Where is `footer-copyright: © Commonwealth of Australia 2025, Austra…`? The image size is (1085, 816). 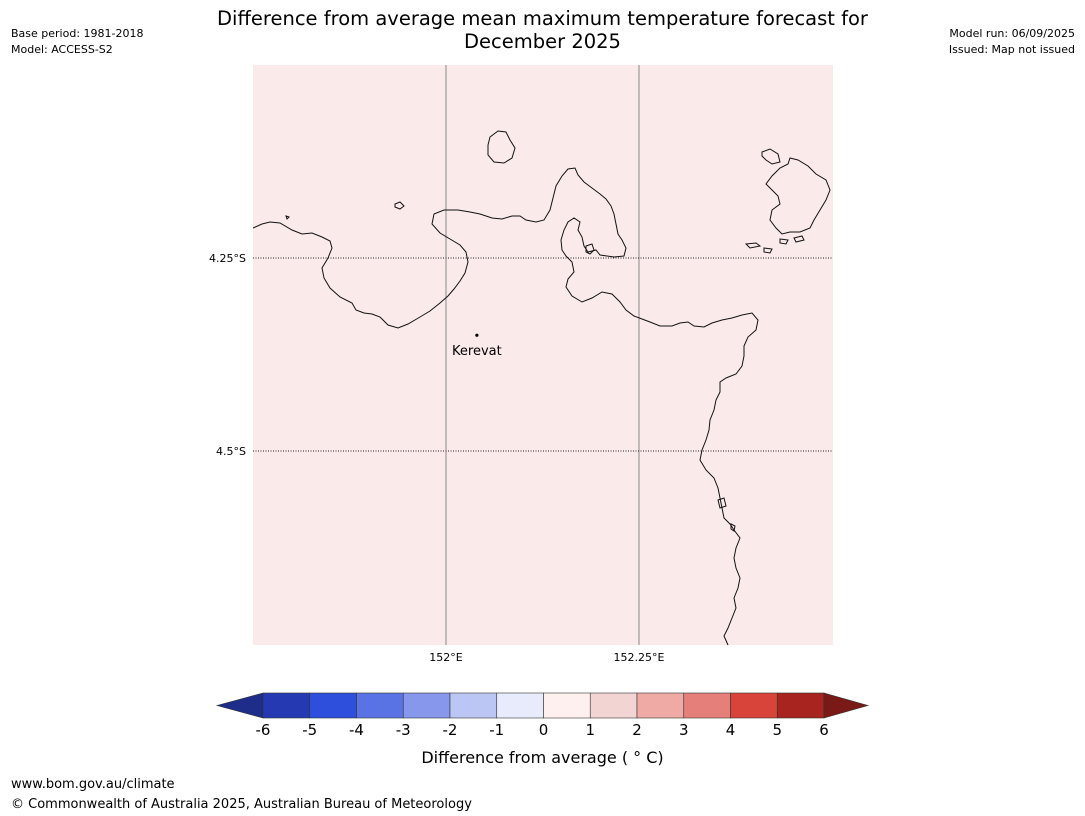 footer-copyright: © Commonwealth of Australia 2025, Austra… is located at coordinates (241, 804).